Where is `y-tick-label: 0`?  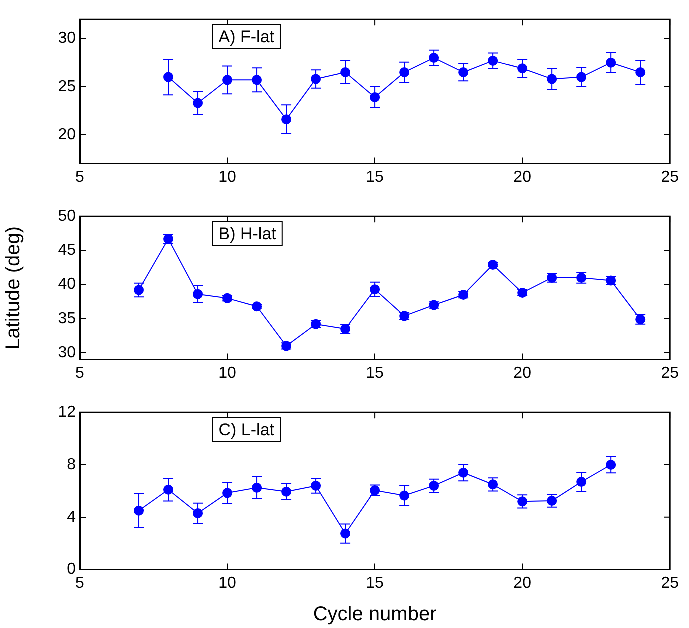 y-tick-label: 0 is located at coordinates (71, 569).